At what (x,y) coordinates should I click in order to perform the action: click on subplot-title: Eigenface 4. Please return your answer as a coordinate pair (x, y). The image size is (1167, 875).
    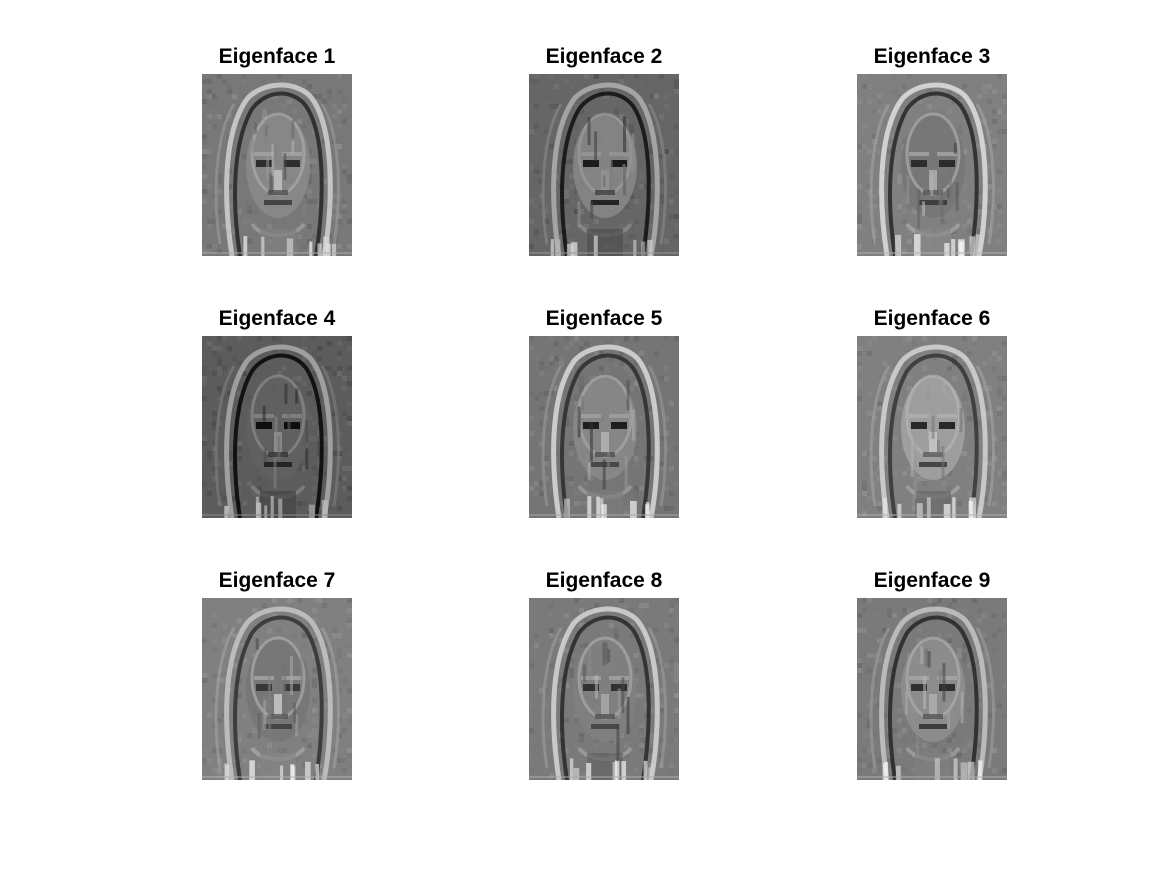
    Looking at the image, I should click on (277, 318).